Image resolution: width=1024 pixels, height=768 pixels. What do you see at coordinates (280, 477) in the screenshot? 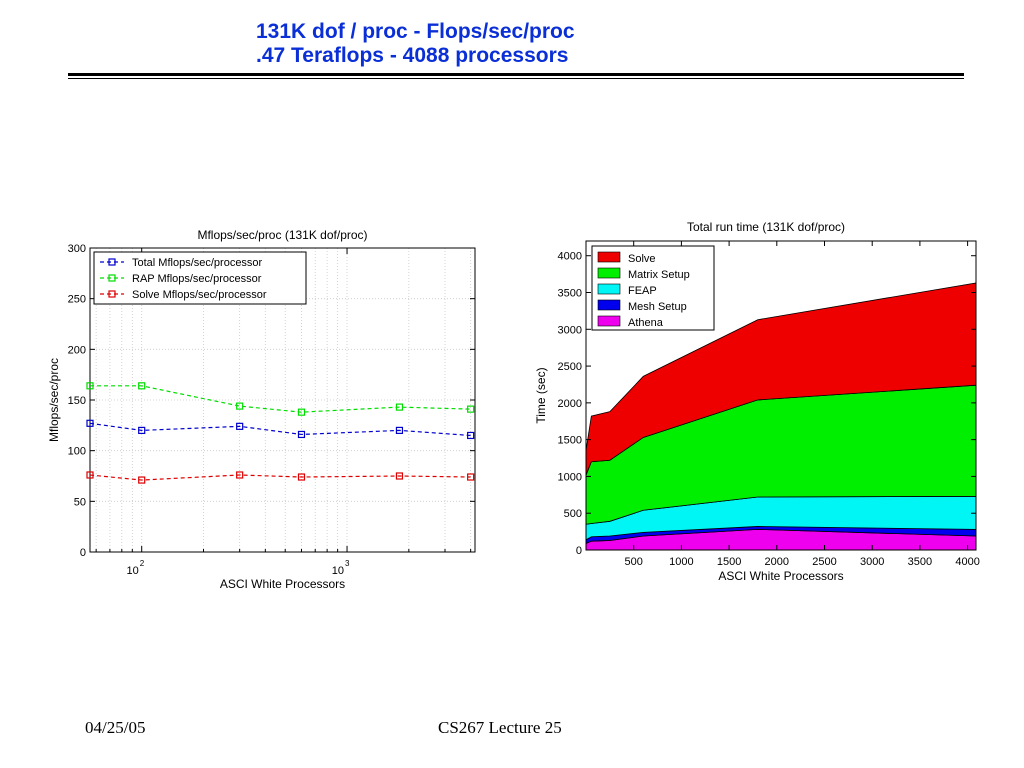
I see `series-line-solve-mflops-sec-processor` at bounding box center [280, 477].